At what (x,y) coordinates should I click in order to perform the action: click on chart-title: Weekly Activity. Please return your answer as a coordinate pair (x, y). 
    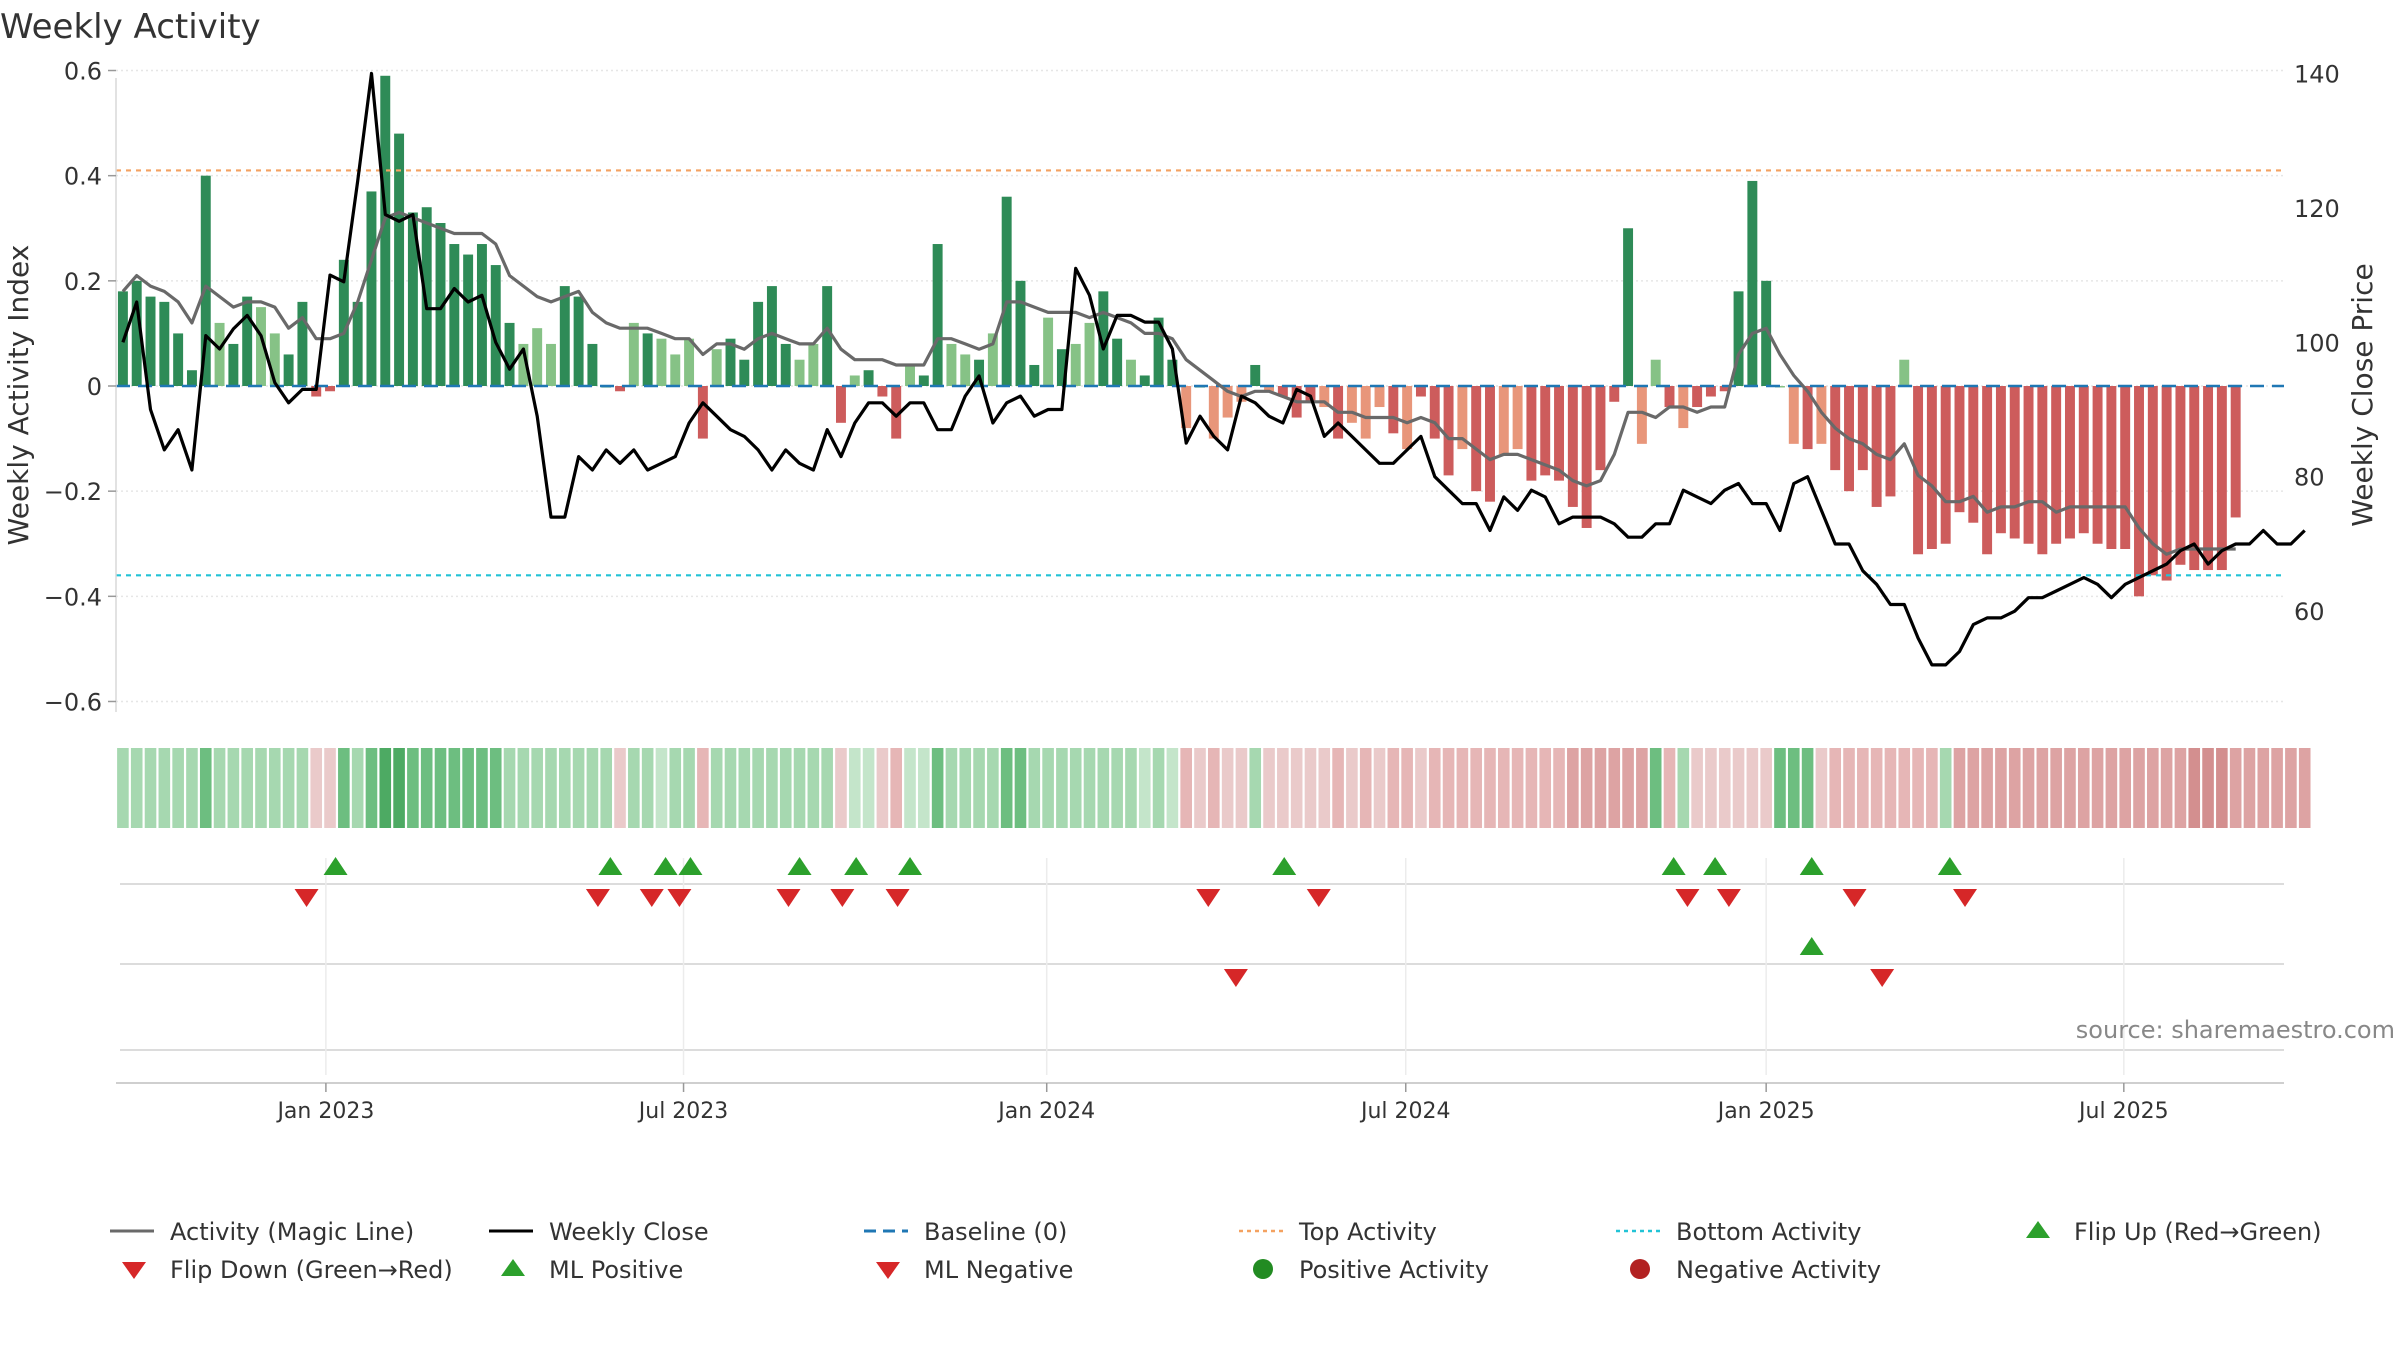
    Looking at the image, I should click on (130, 27).